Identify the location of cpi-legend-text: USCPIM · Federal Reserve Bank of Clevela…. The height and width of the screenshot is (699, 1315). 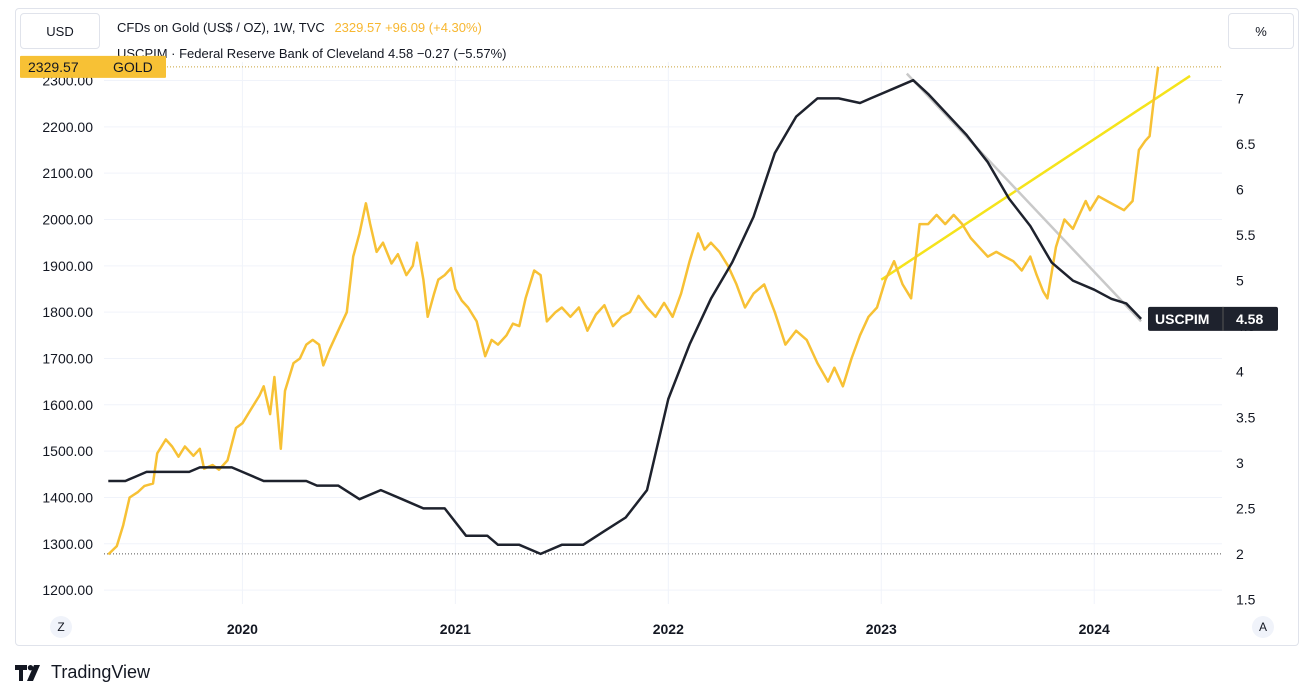
(312, 53).